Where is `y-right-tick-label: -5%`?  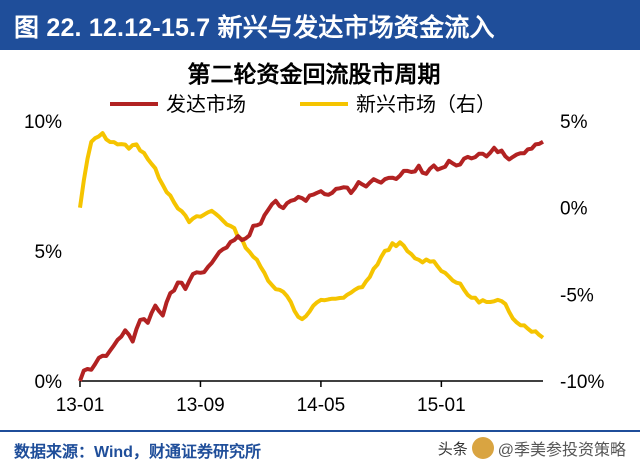 y-right-tick-label: -5% is located at coordinates (577, 295).